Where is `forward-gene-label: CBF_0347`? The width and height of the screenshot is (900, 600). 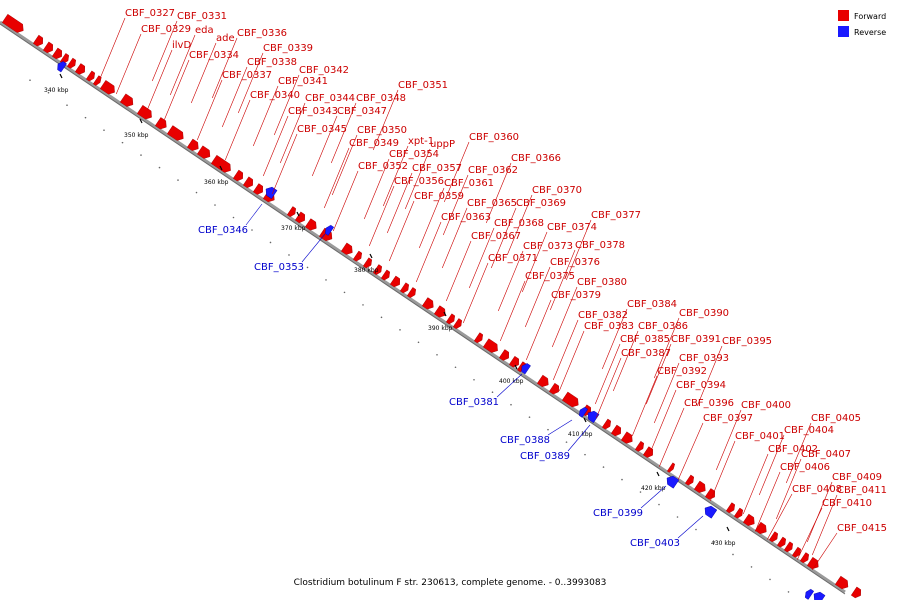 forward-gene-label: CBF_0347 is located at coordinates (362, 111).